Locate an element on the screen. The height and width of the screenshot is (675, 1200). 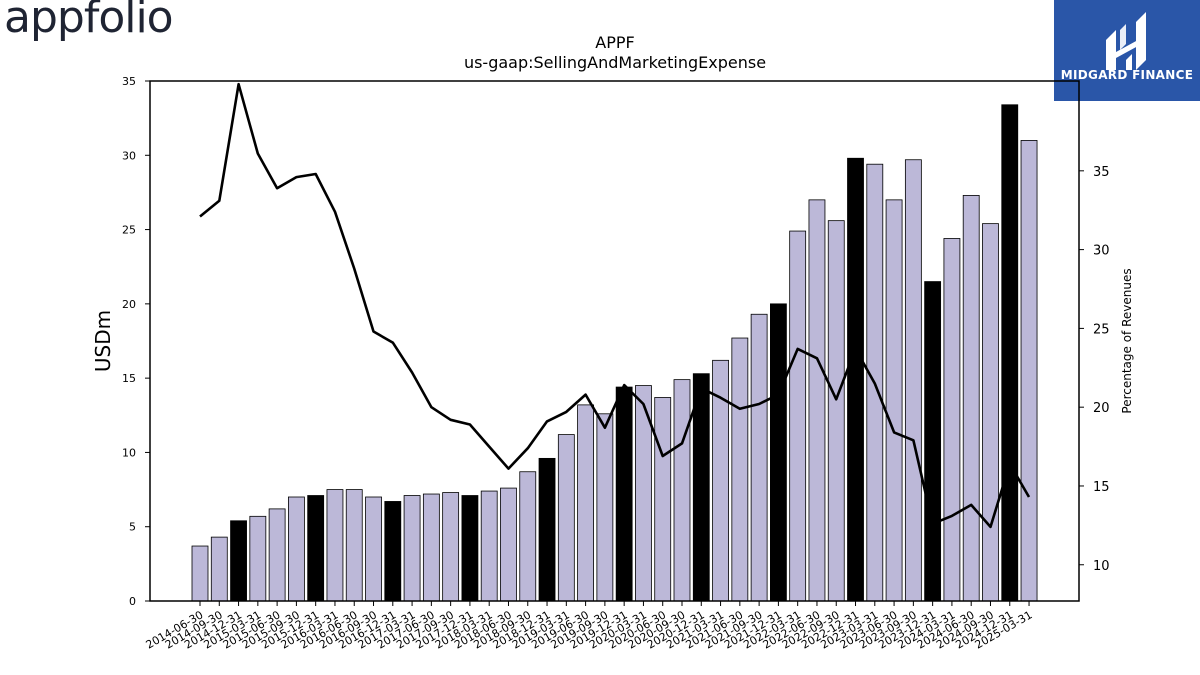
right-axis: 10 15 20 25 30 35 is located at coordinates (1094, 369).